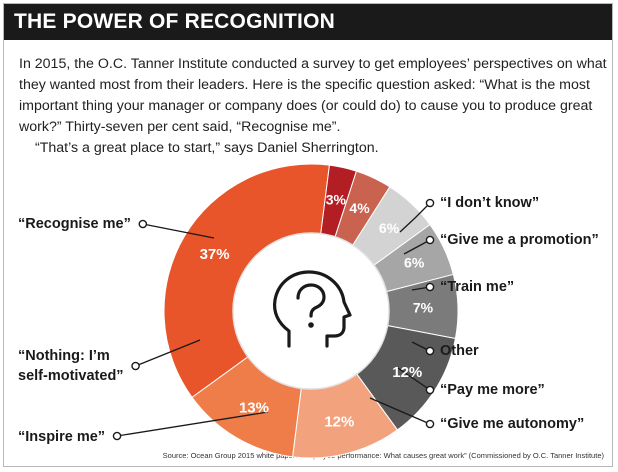 Image resolution: width=618 pixels, height=472 pixels. Describe the element at coordinates (492, 390) in the screenshot. I see `category-label-pay-me-more: “Pay me more”` at that location.